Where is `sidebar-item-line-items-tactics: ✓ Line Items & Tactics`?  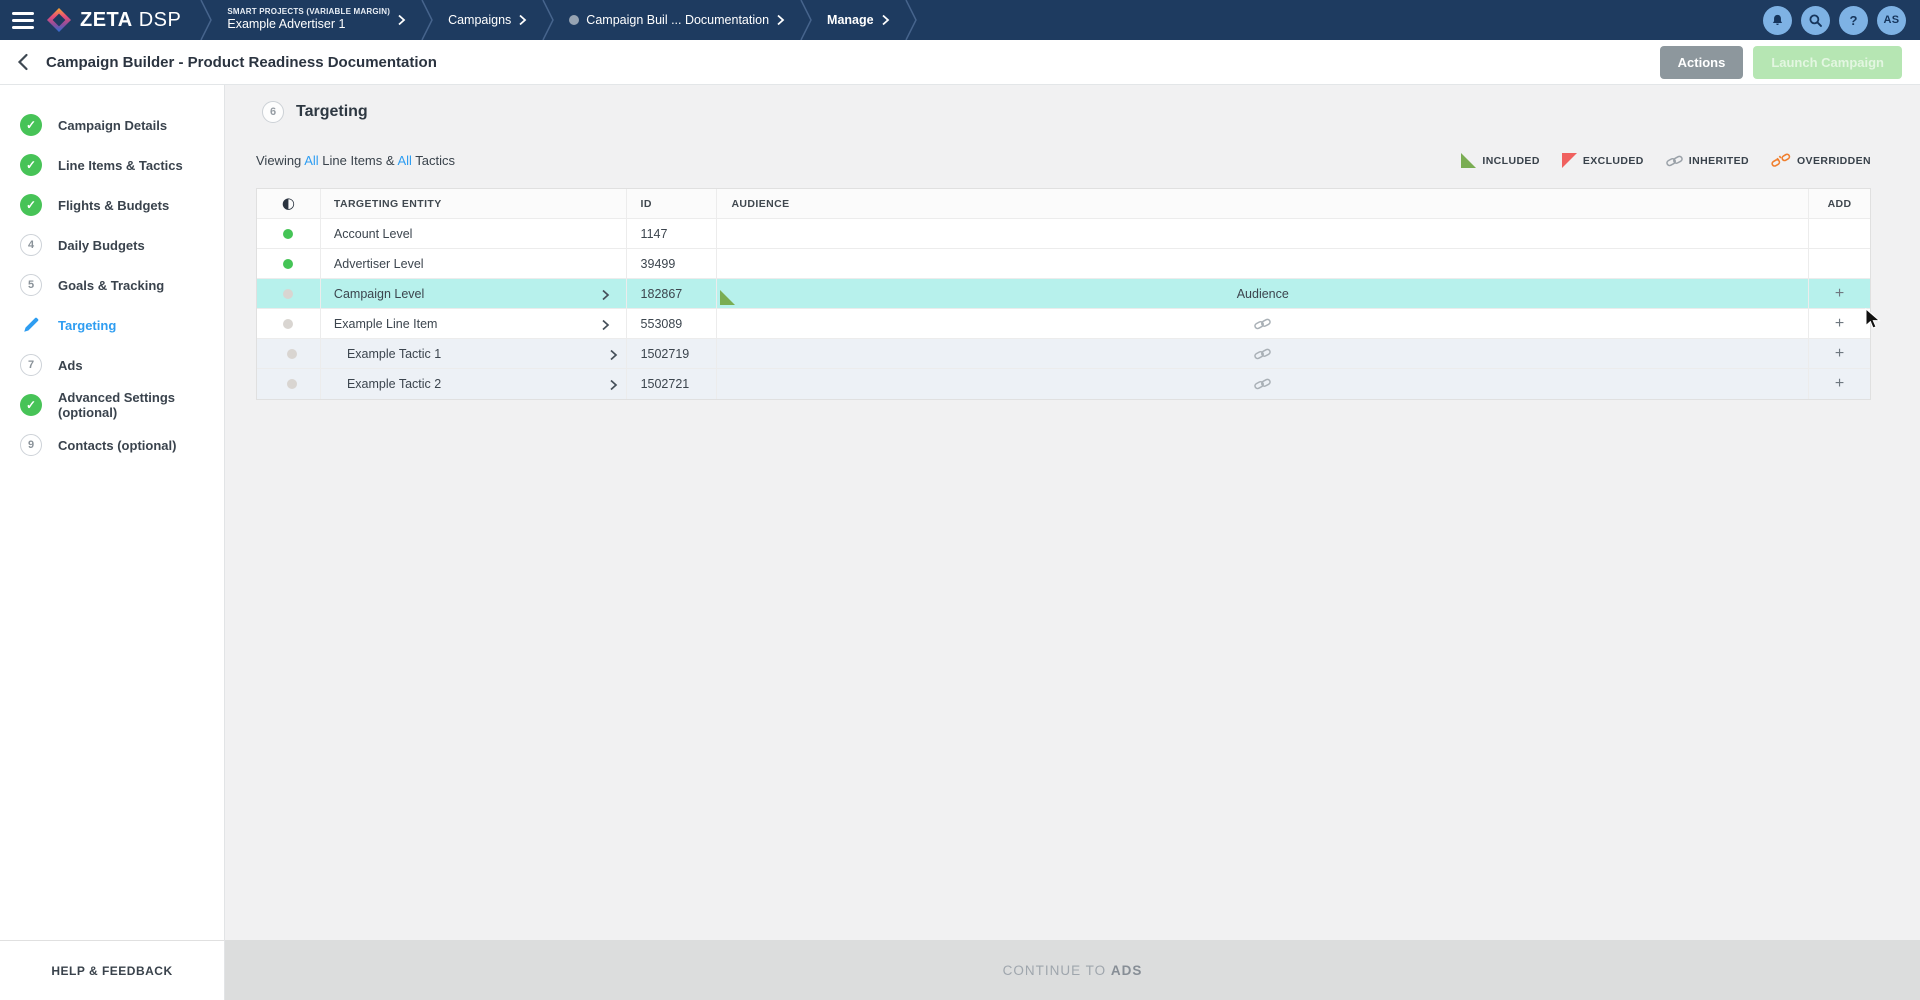
sidebar-item-line-items-tactics: ✓ Line Items & Tactics is located at coordinates (112, 165).